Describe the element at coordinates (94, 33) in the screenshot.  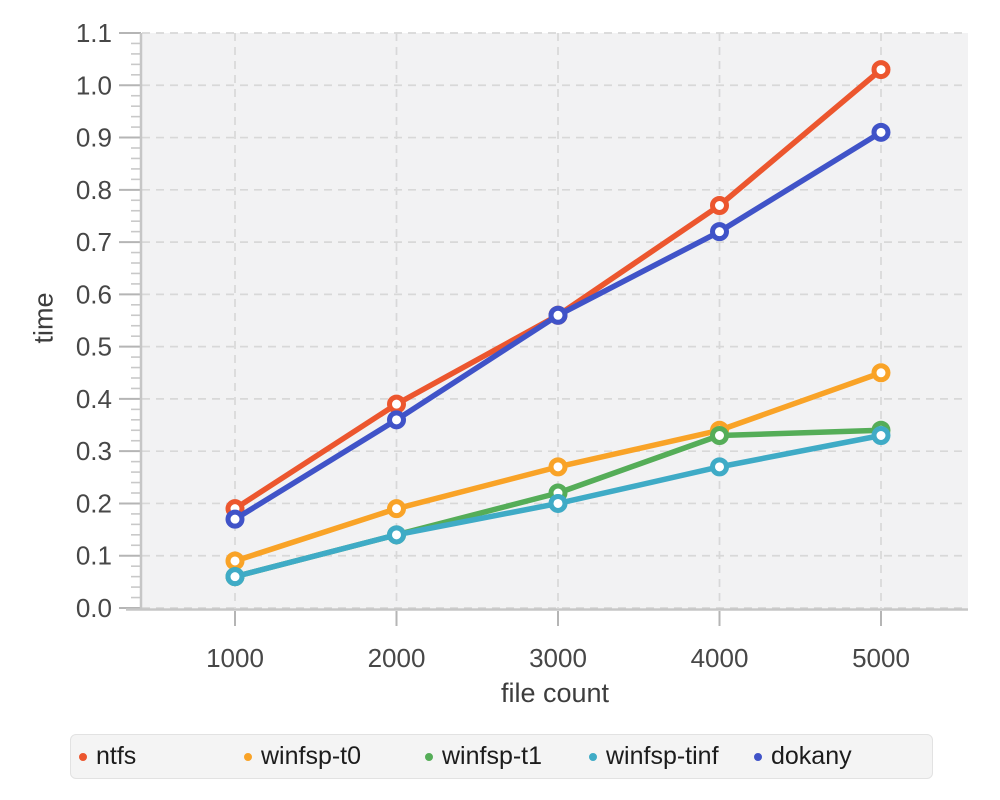
I see `y-tick-label: 1.1` at that location.